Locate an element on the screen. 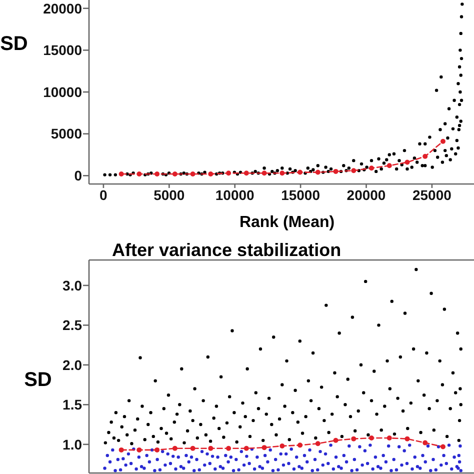 The height and width of the screenshot is (474, 474). x-tick-label: 20000 is located at coordinates (366, 195).